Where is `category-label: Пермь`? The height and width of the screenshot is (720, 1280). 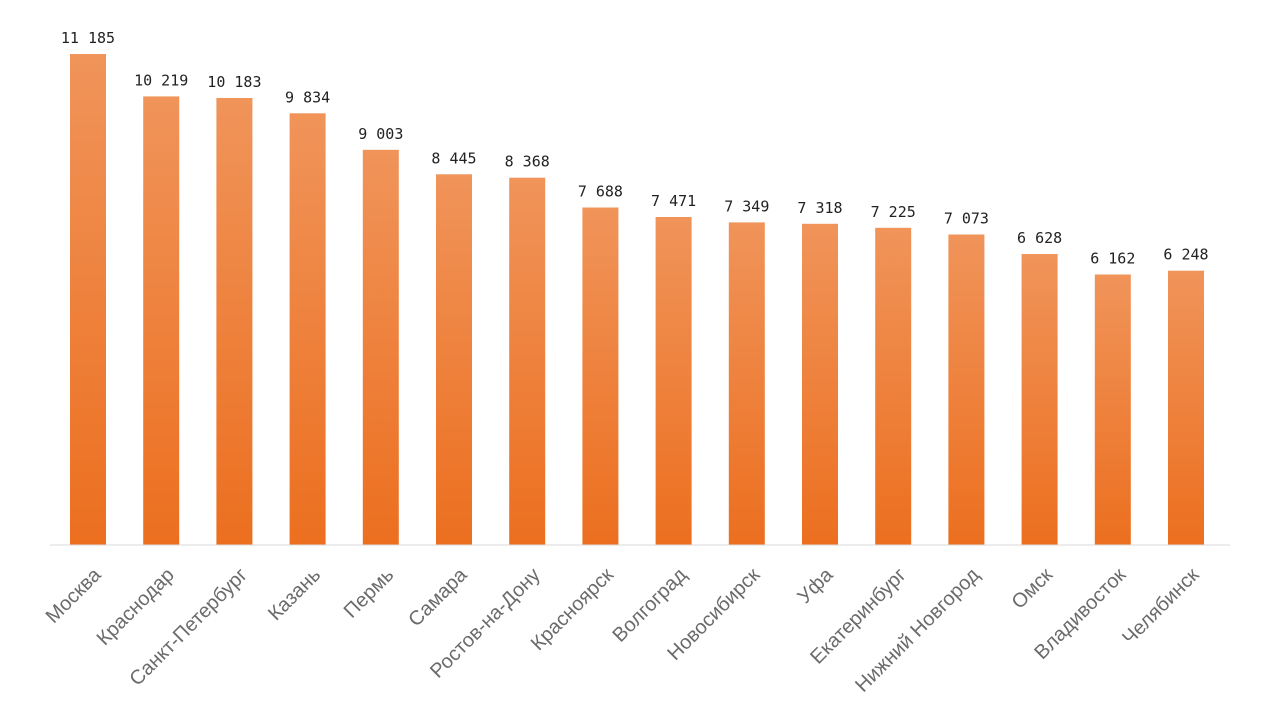 category-label: Пермь is located at coordinates (369, 593).